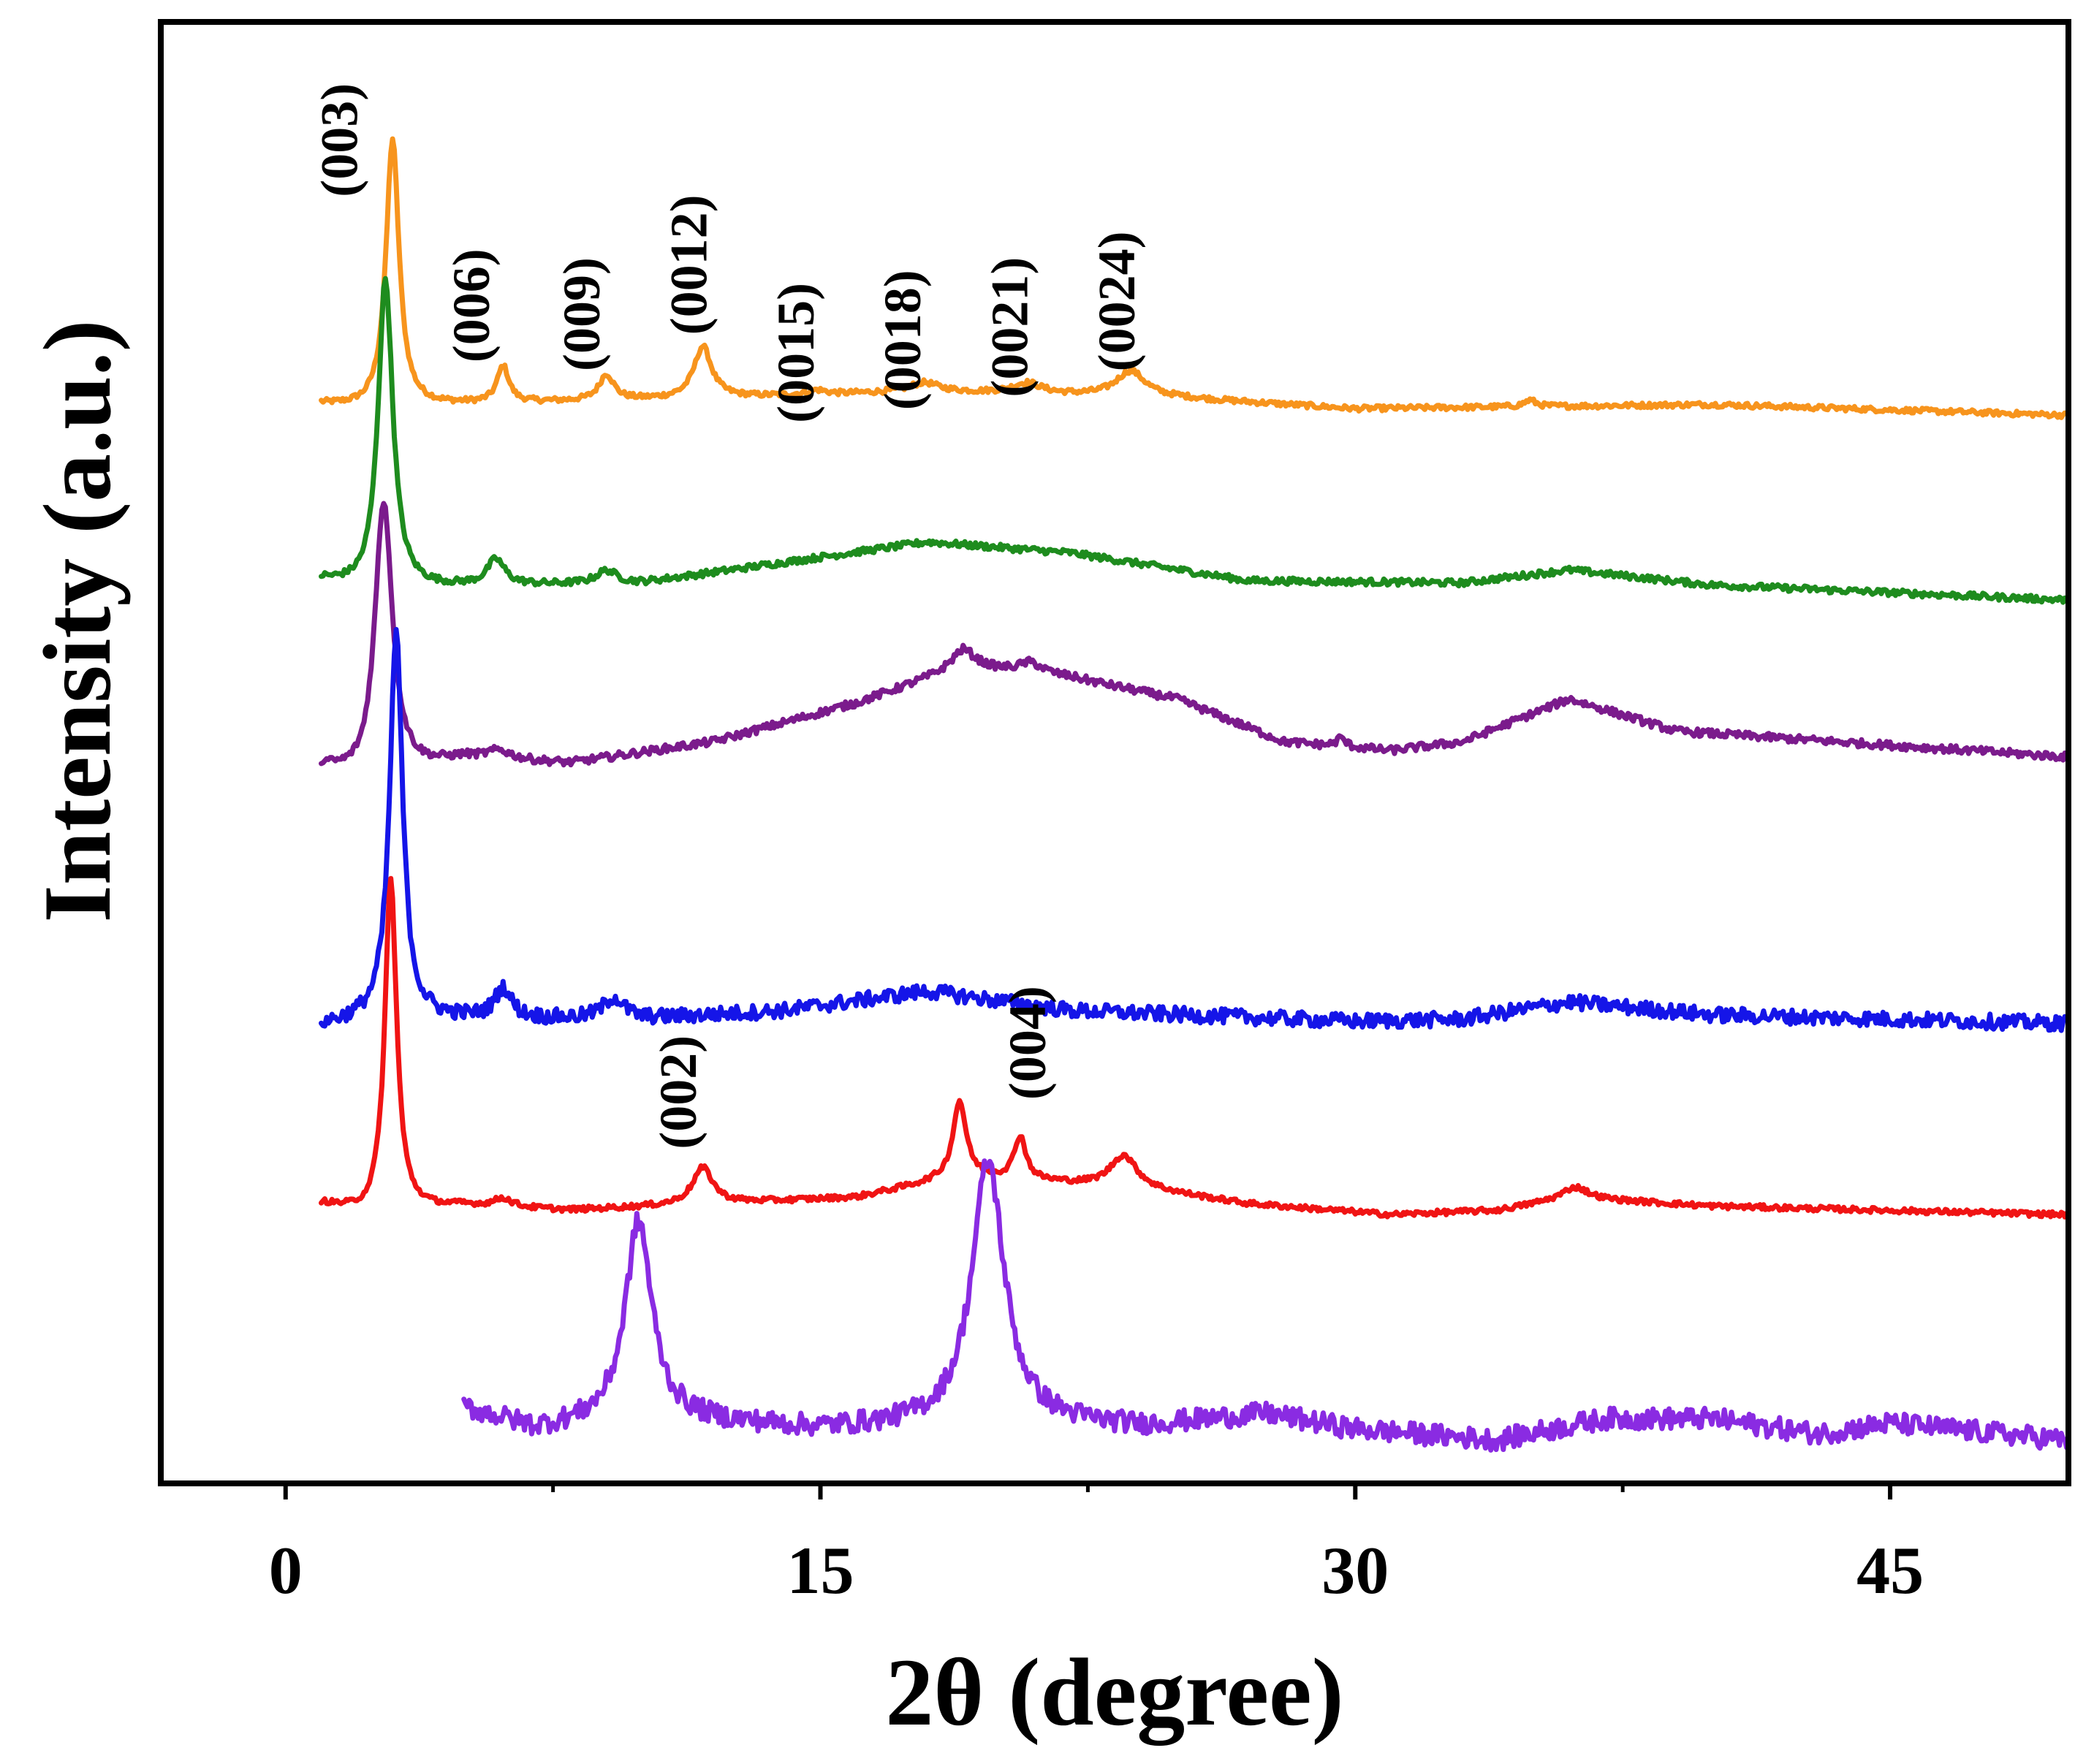  Describe the element at coordinates (286, 1570) in the screenshot. I see `x-tick-label: 0` at that location.